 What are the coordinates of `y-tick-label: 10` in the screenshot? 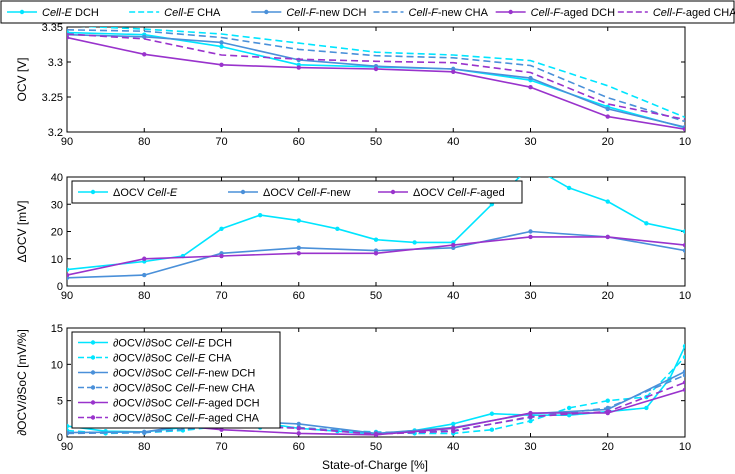 It's located at (57, 260).